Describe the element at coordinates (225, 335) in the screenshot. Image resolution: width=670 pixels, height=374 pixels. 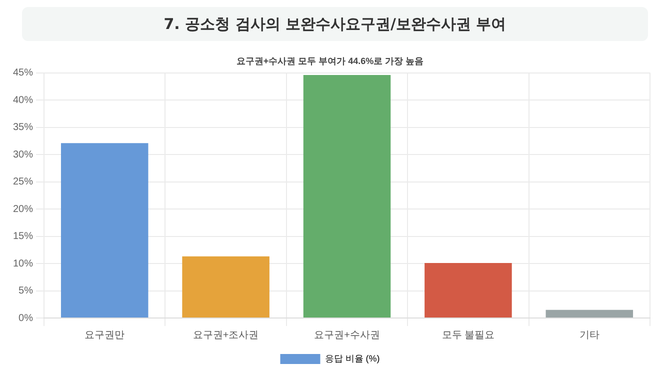
I see `x-tick-label: 요구권+조사권` at that location.